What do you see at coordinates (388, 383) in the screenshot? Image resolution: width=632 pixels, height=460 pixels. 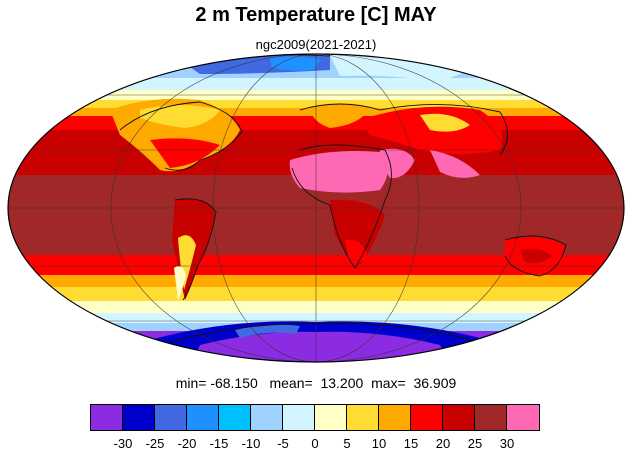 I see `max-label: max=` at bounding box center [388, 383].